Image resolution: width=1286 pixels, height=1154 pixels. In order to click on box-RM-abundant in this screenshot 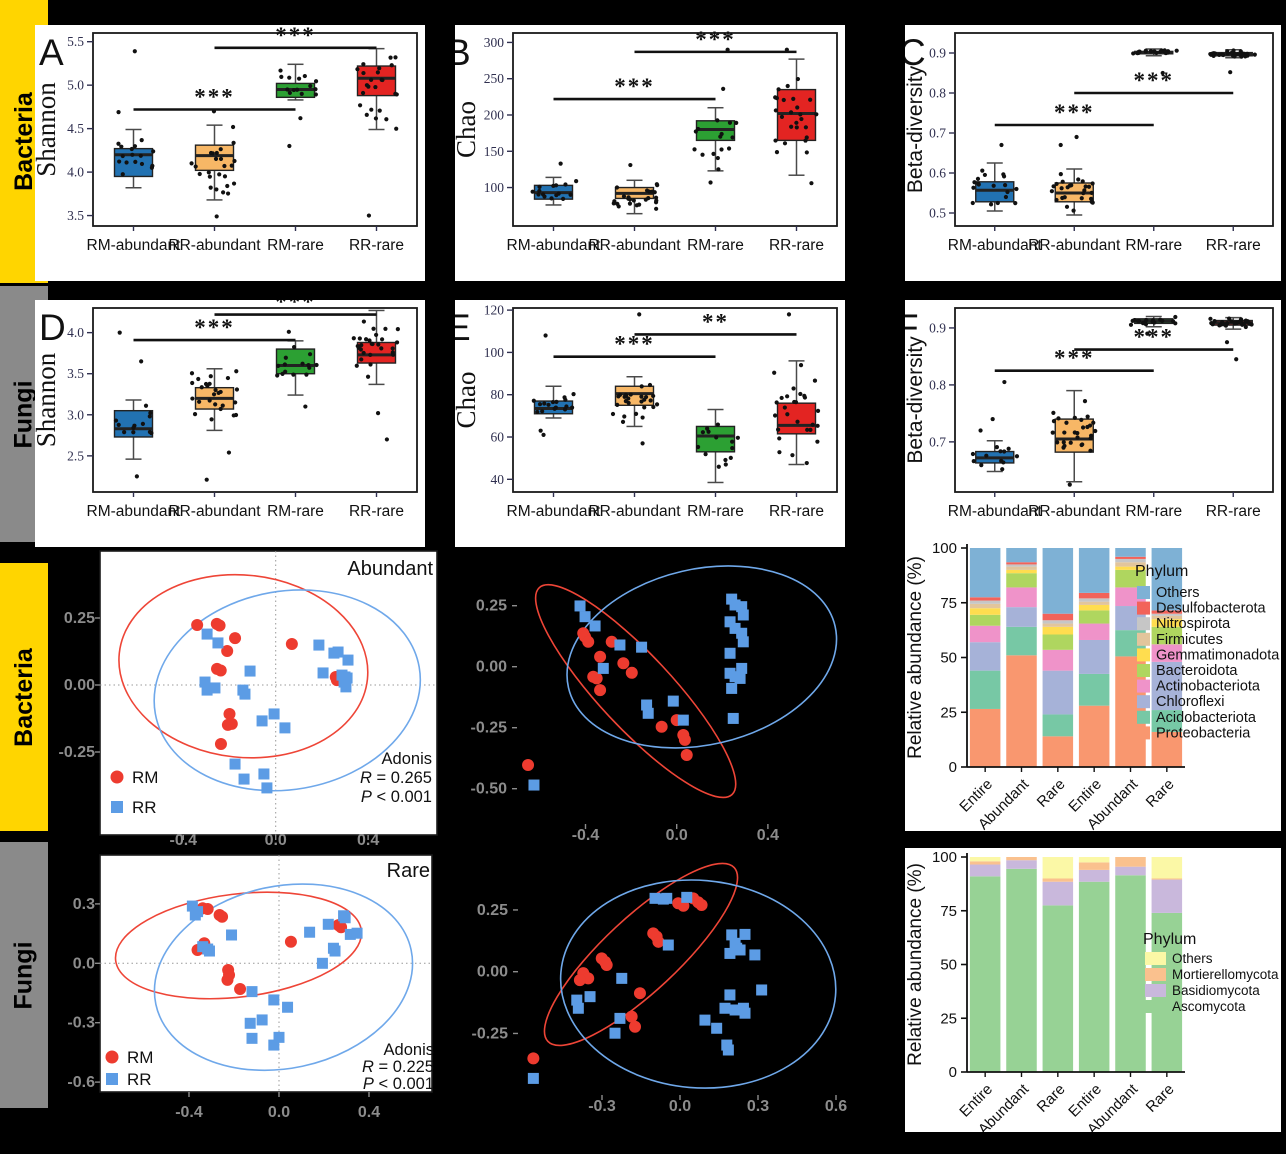, I will do `click(994, 177)`.